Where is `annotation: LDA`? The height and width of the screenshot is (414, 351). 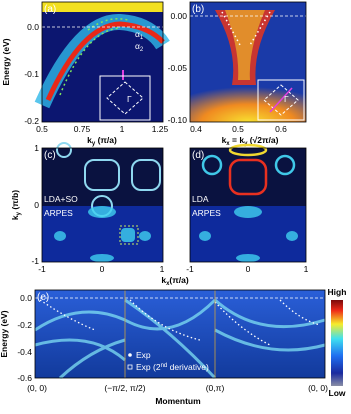 annotation: LDA is located at coordinates (200, 199).